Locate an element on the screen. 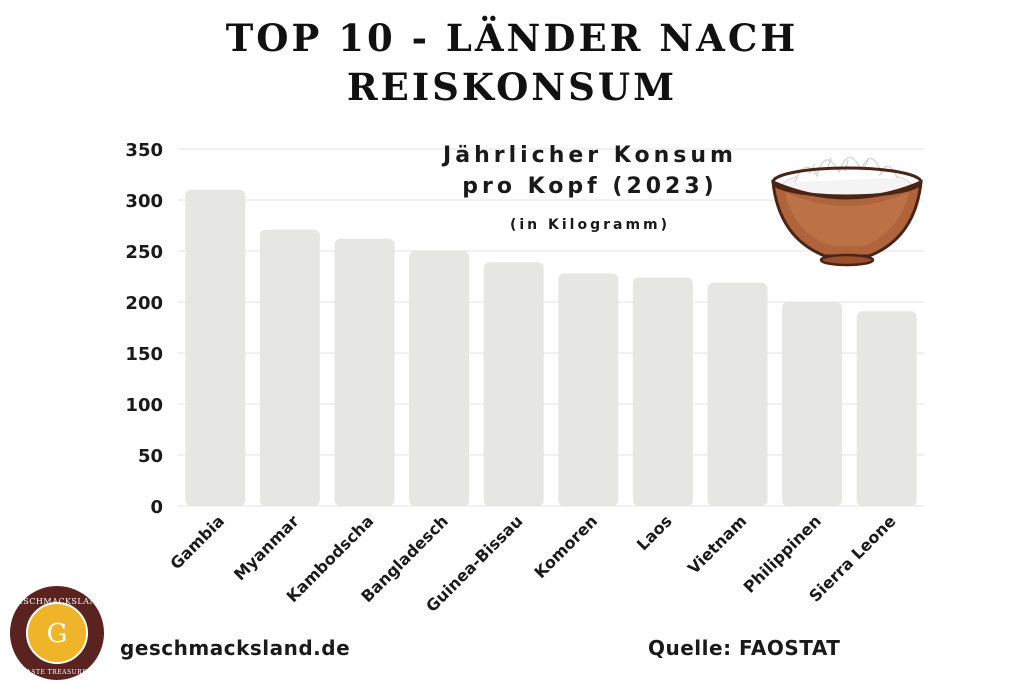 This screenshot has height=683, width=1024. y-tick-label: 150 is located at coordinates (144, 354).